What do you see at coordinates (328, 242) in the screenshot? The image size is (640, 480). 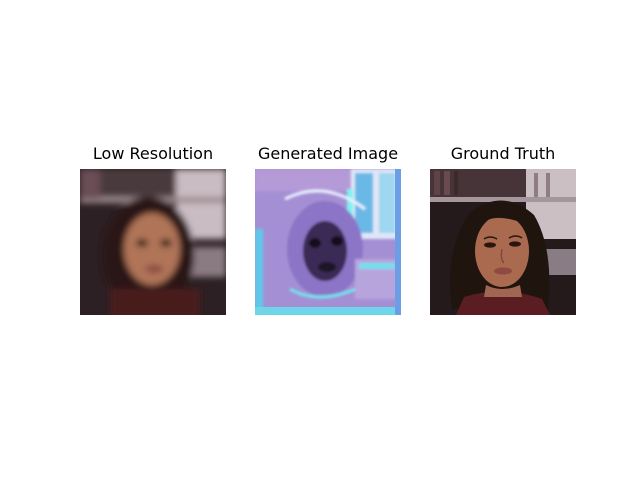 I see `generated-image` at bounding box center [328, 242].